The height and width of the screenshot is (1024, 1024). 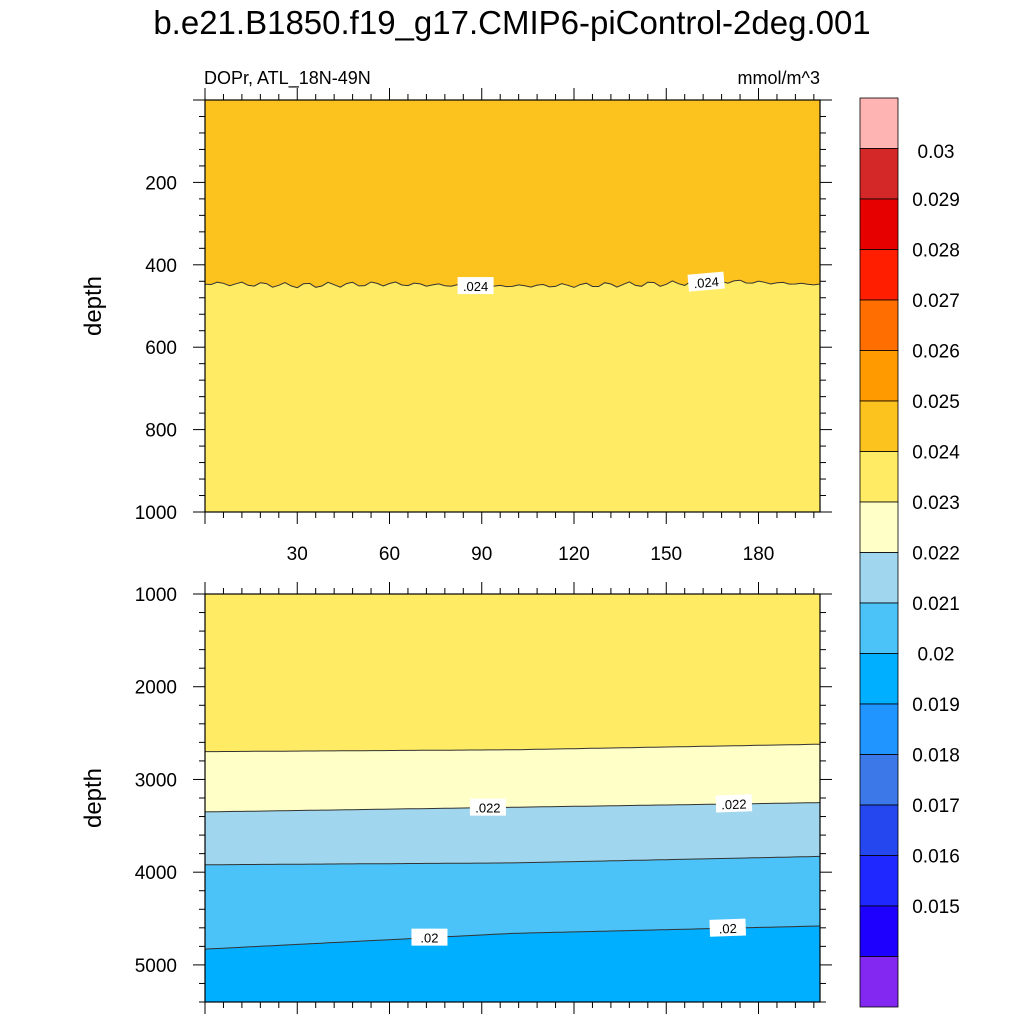 I want to click on panel-left-string: DOPr, ATL_18N-49N, so click(x=287, y=78).